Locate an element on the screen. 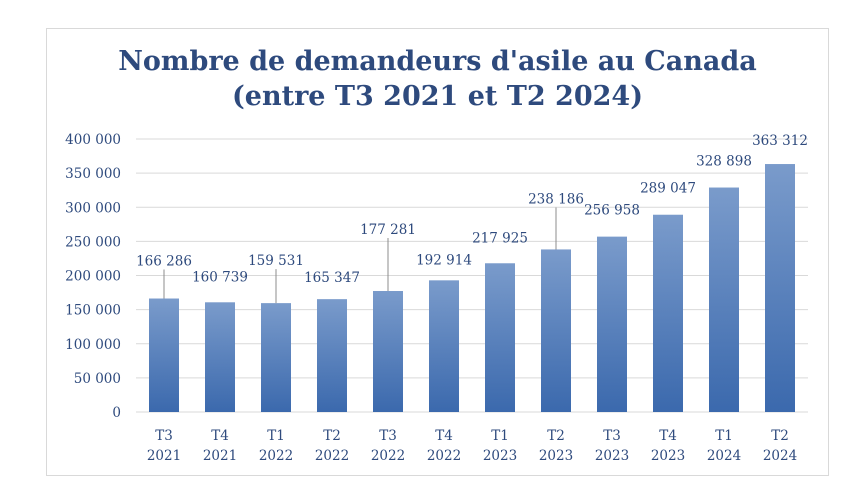 Image resolution: width=868 pixels, height=496 pixels. leader-lines is located at coordinates (360, 255).